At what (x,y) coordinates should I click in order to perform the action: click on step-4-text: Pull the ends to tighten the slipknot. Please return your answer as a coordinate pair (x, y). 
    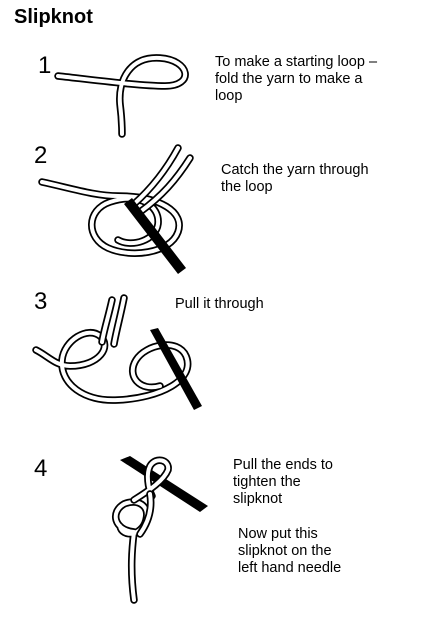
    Looking at the image, I should click on (283, 482).